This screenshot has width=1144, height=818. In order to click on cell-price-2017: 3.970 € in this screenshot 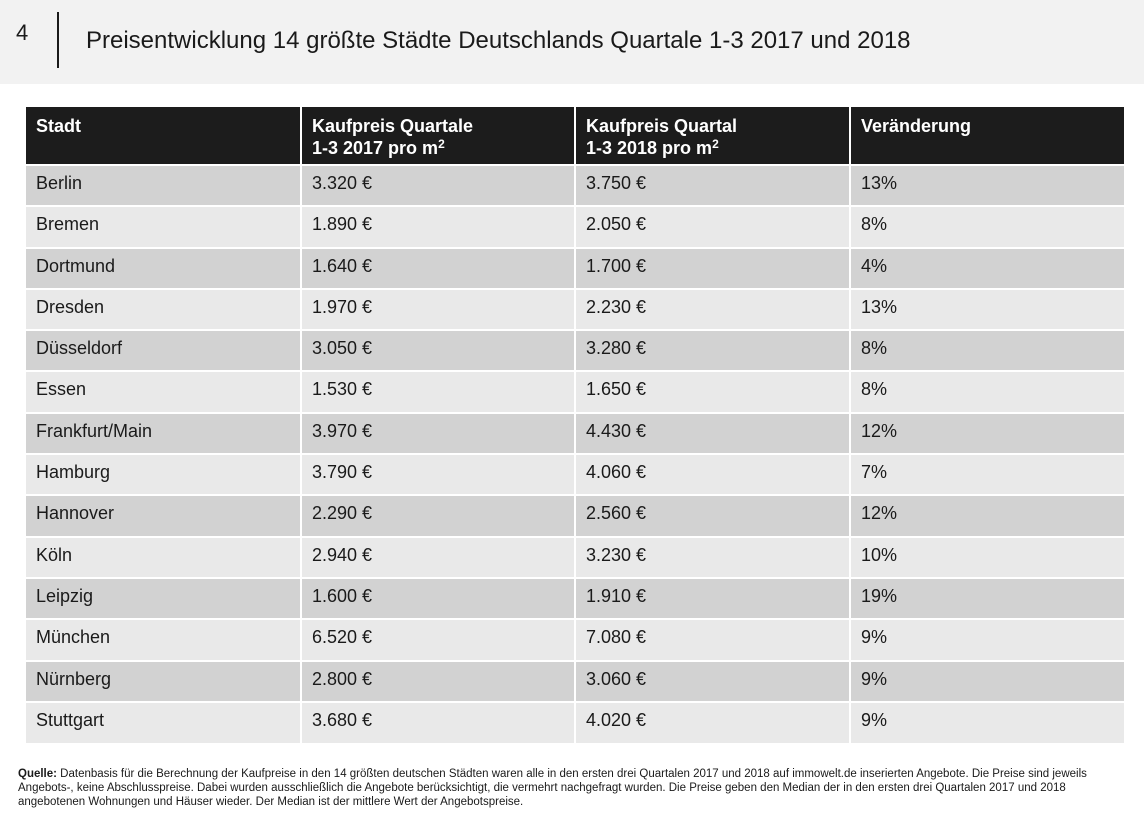, I will do `click(437, 433)`.